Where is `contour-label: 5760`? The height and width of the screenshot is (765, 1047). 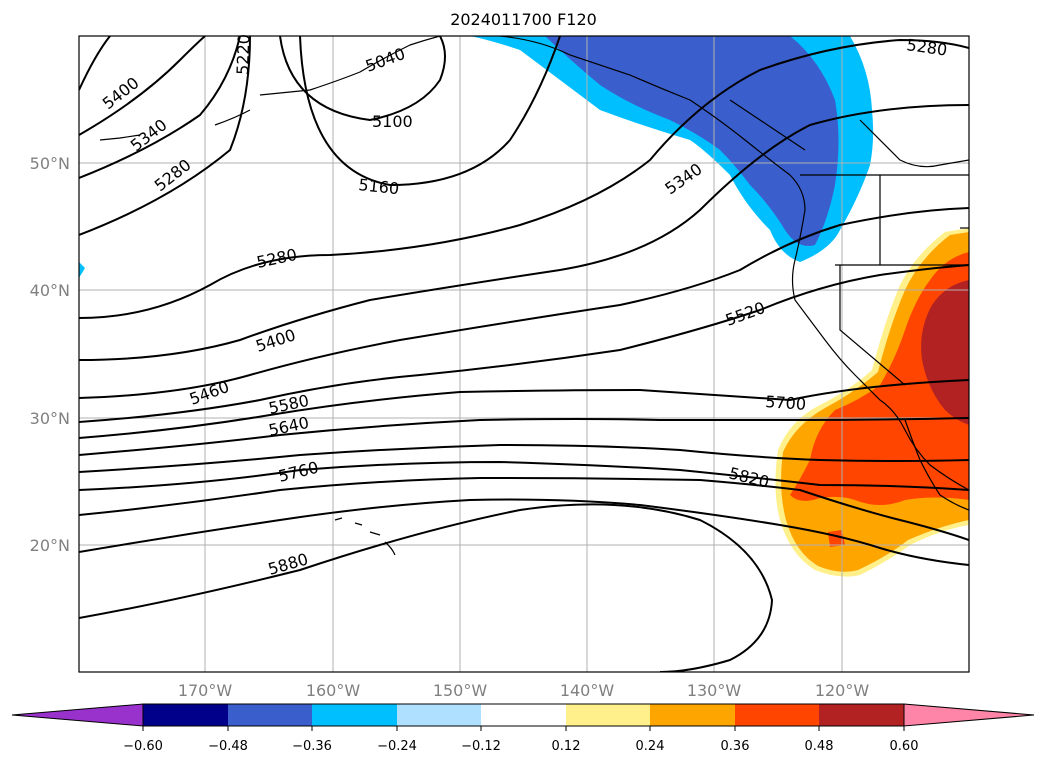
contour-label: 5760 is located at coordinates (298, 472).